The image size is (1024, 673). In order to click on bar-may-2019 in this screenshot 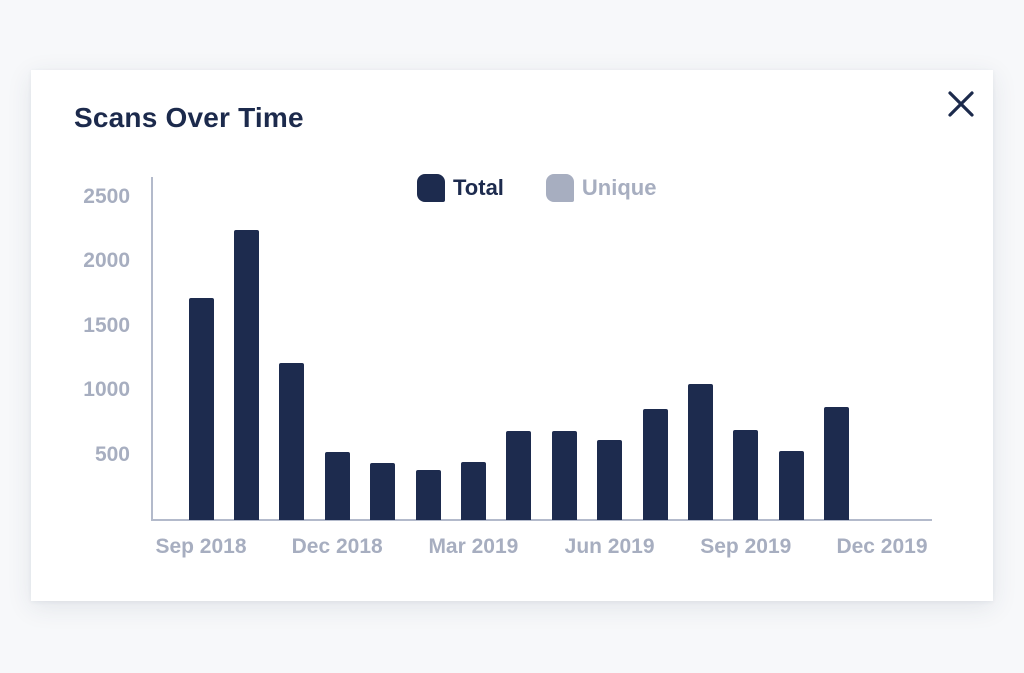, I will do `click(564, 475)`.